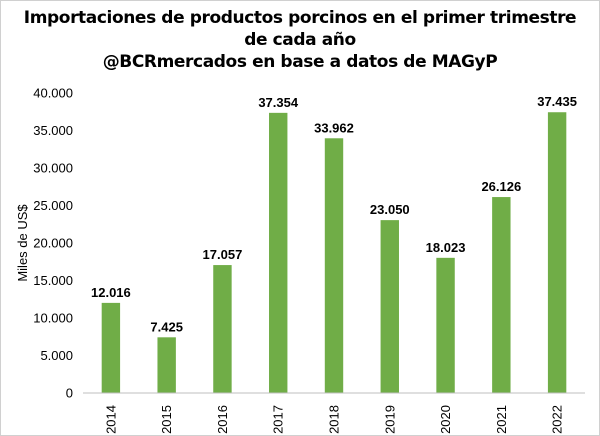 The image size is (600, 436). Describe the element at coordinates (278, 252) in the screenshot. I see `bar-2017` at that location.